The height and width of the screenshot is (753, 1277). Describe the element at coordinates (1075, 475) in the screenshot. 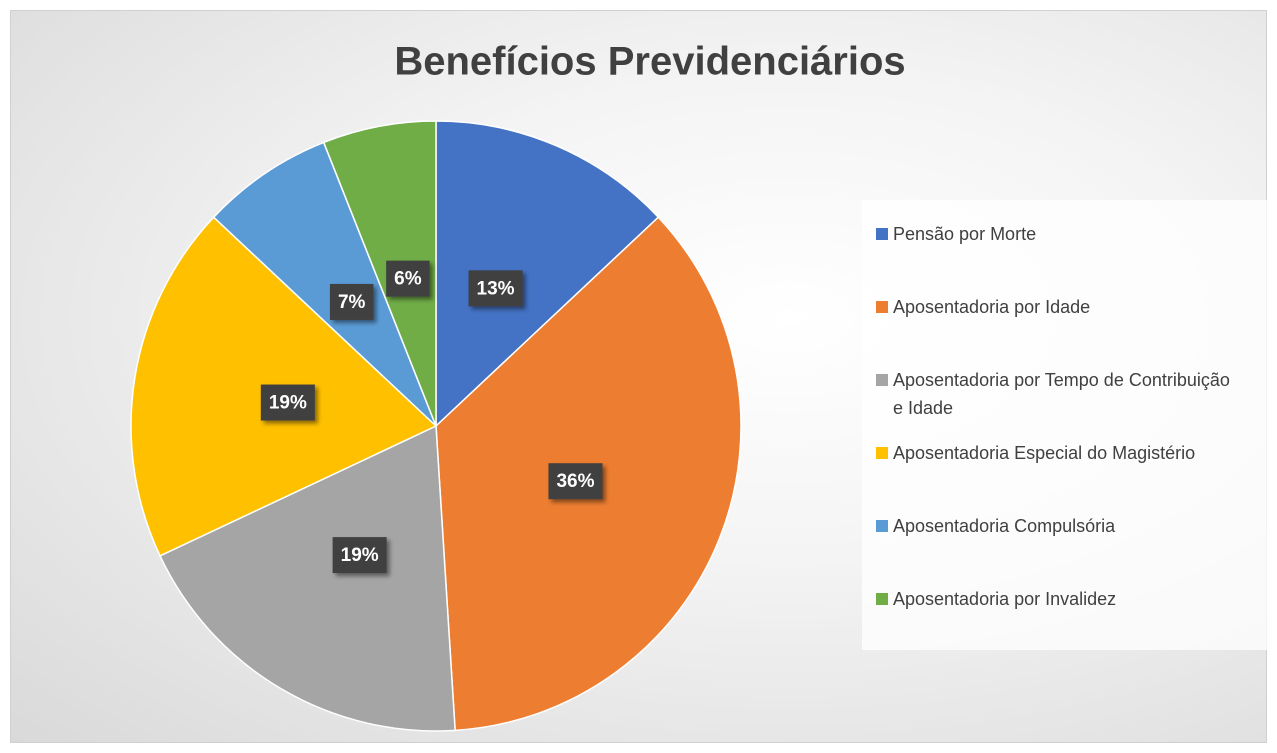

I see `legend-item: Aposentadoria Especial do Magistério` at that location.